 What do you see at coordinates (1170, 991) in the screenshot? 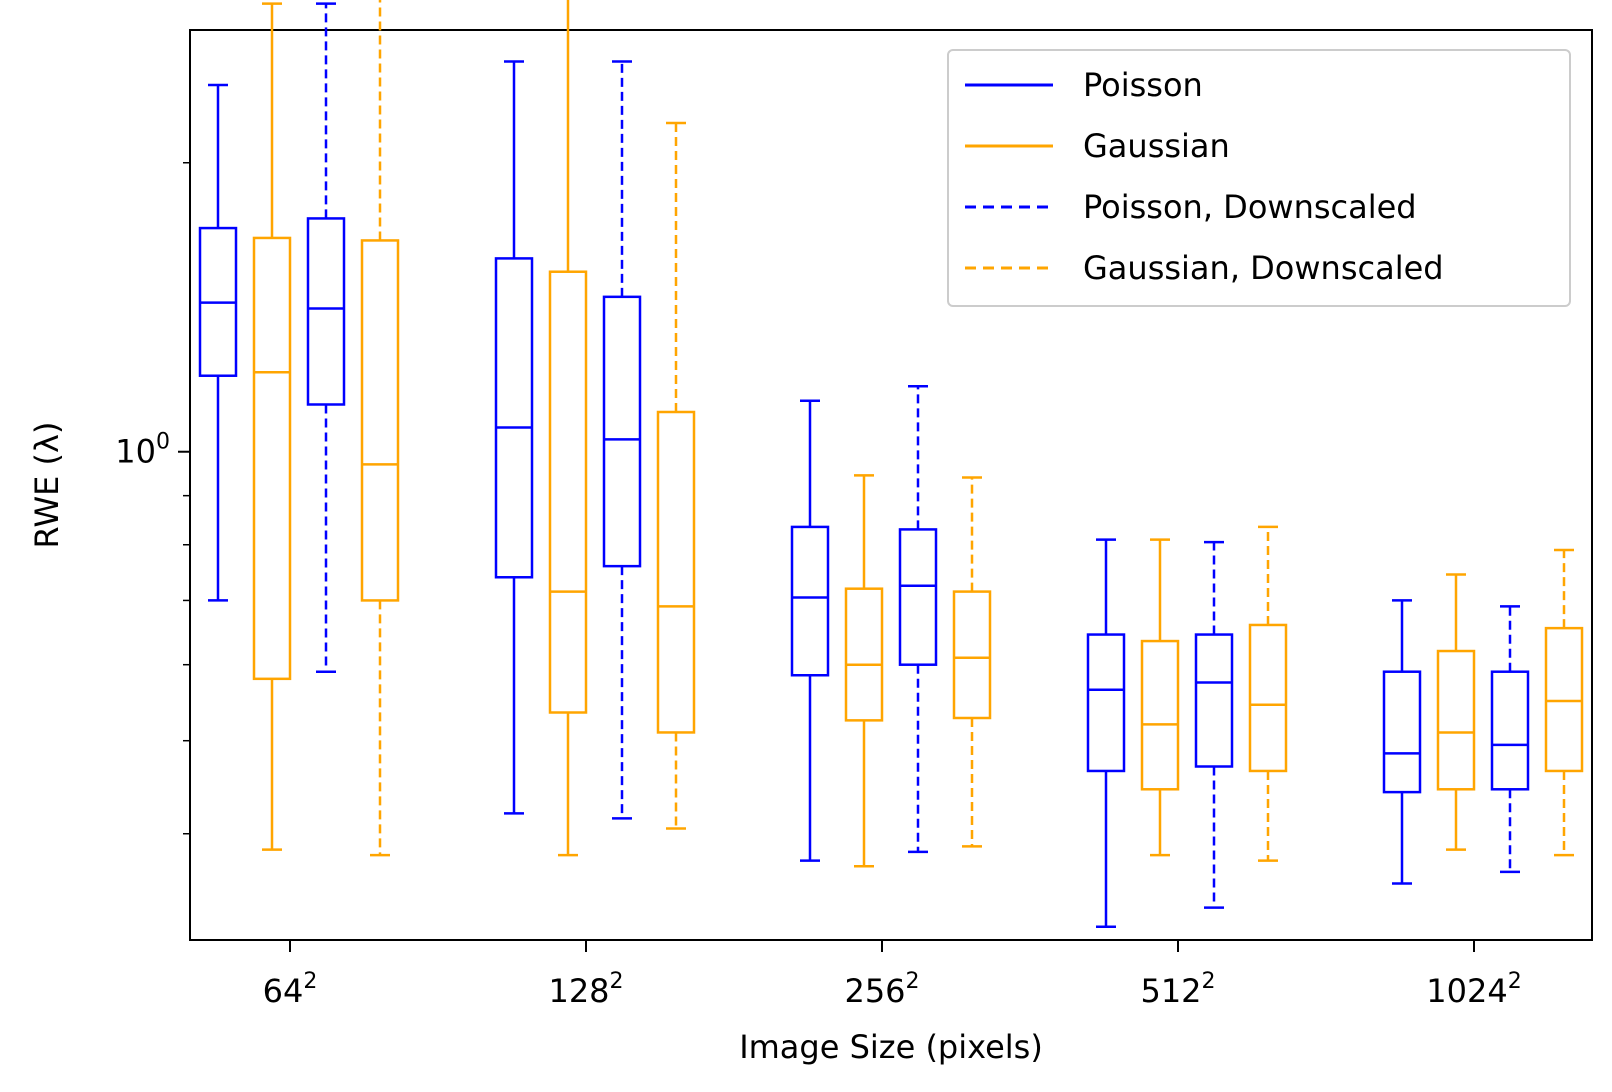
I see `x-tick-base: 512` at bounding box center [1170, 991].